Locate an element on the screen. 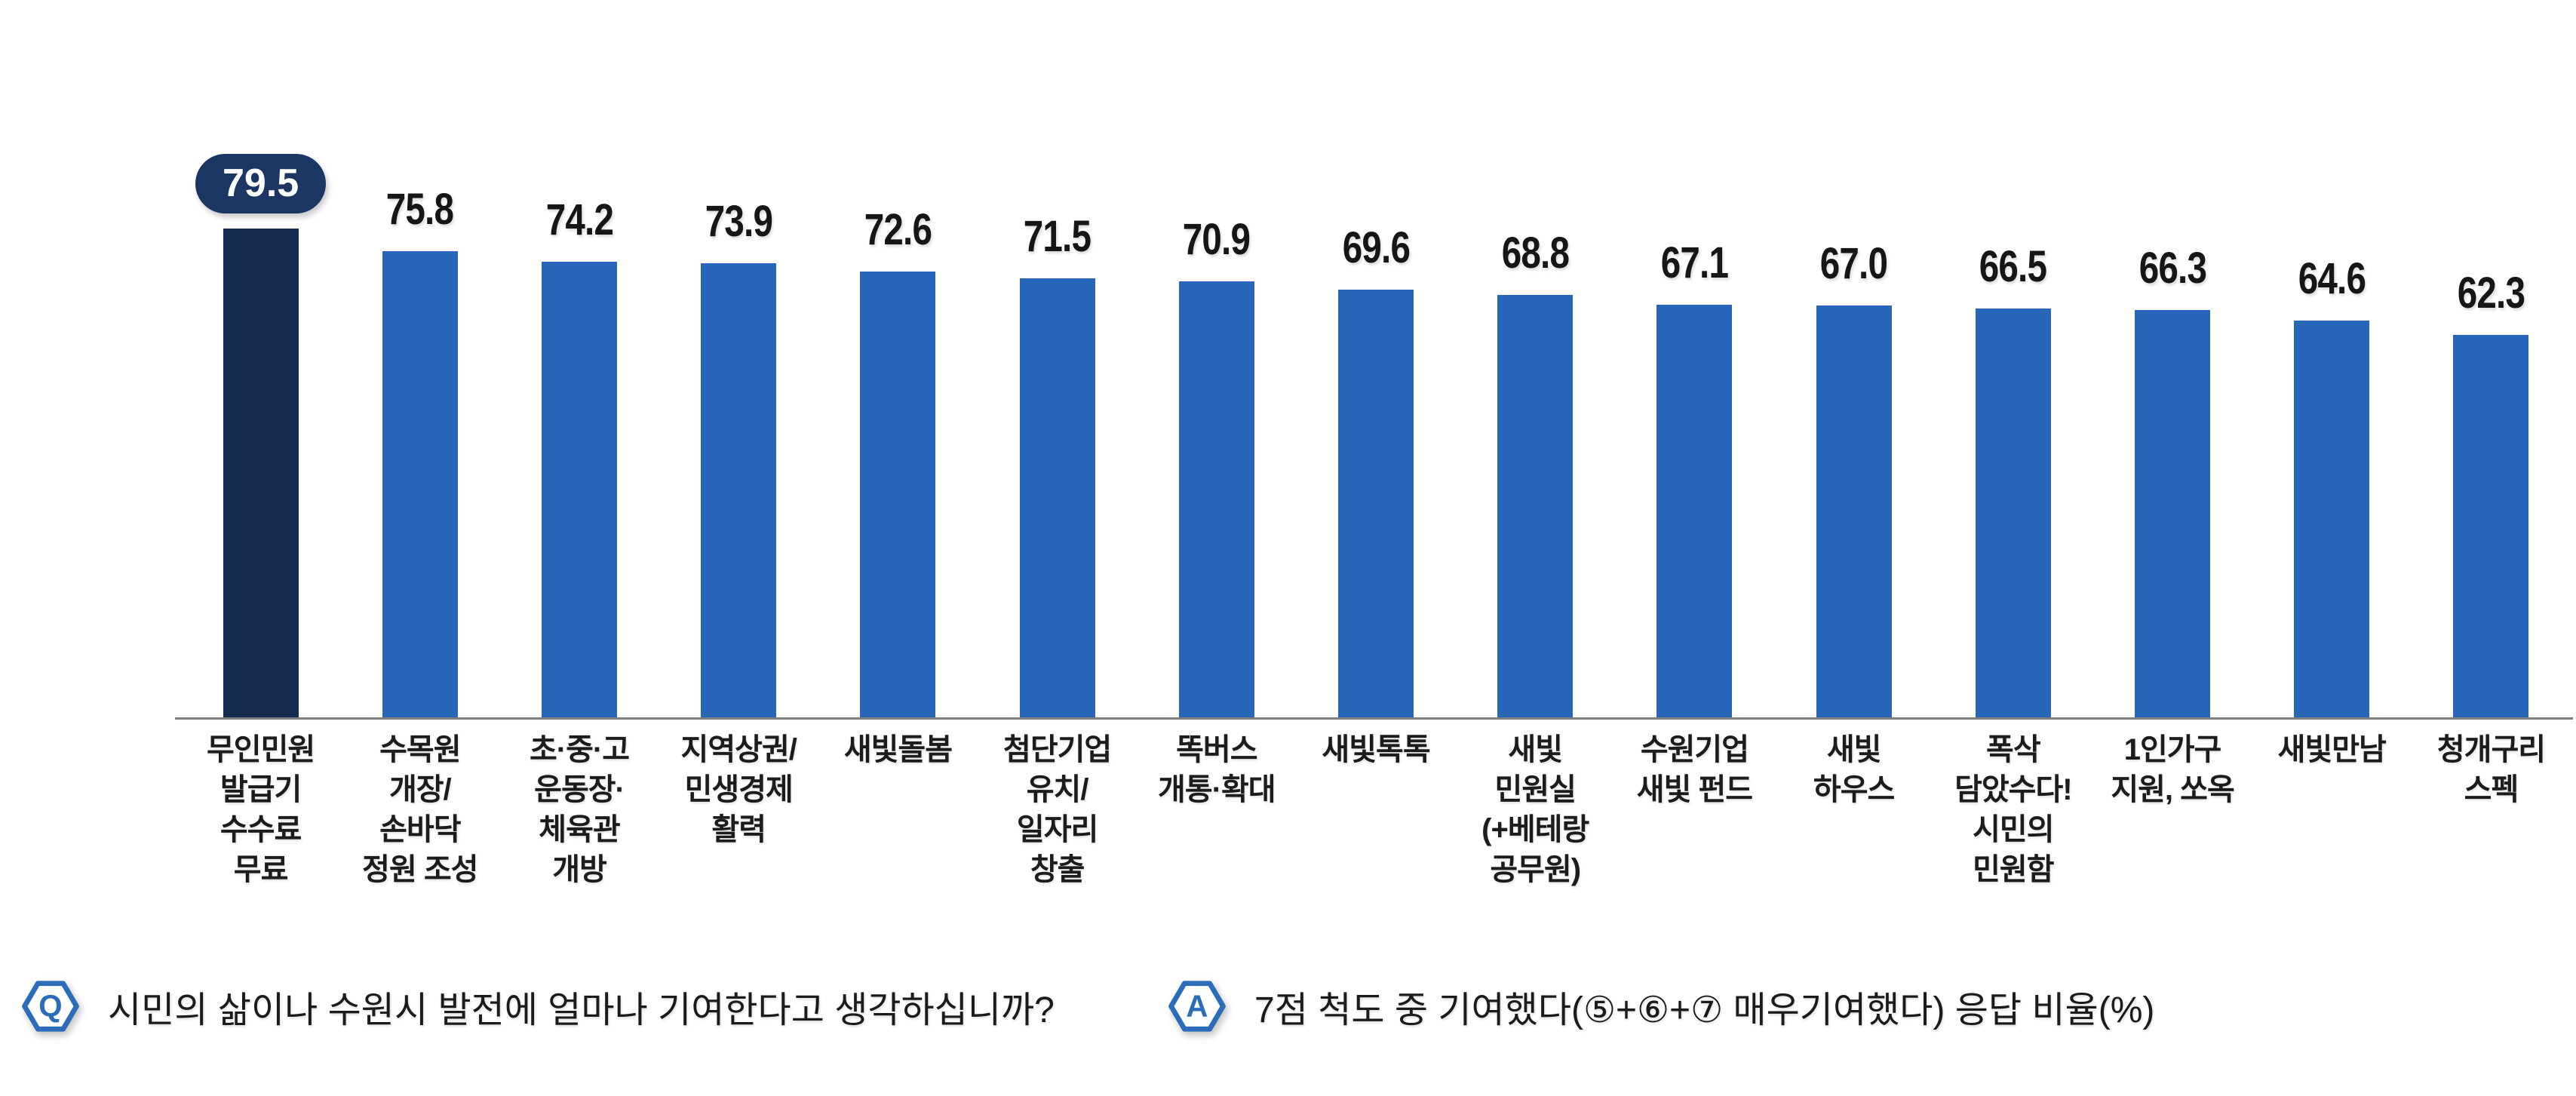 The width and height of the screenshot is (2576, 1096). bar-value-label: 67.1 is located at coordinates (1694, 263).